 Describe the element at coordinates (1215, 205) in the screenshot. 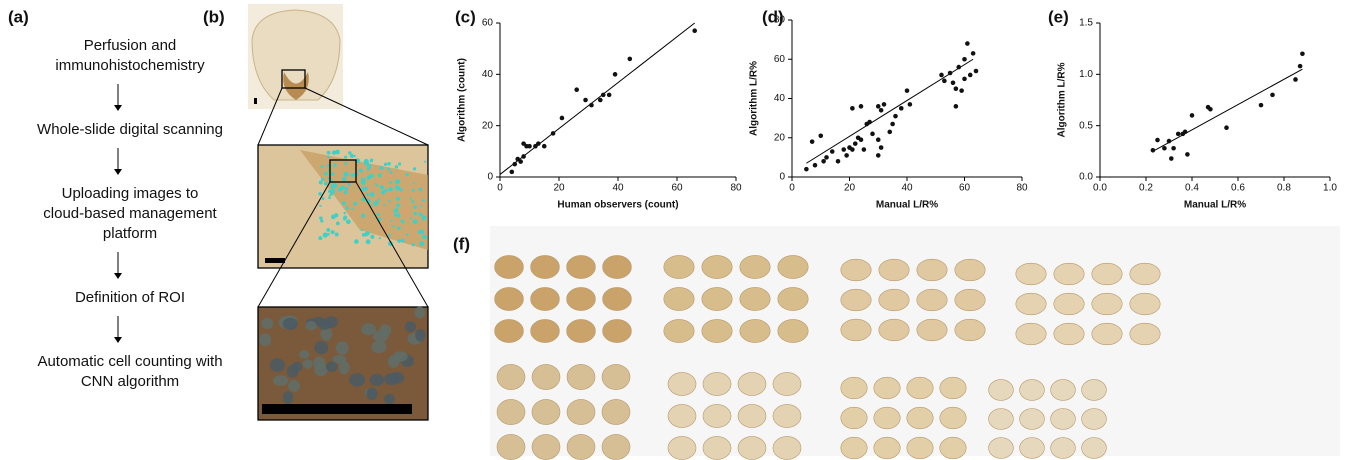

I see `x-axis-label: Manual L/R%` at that location.